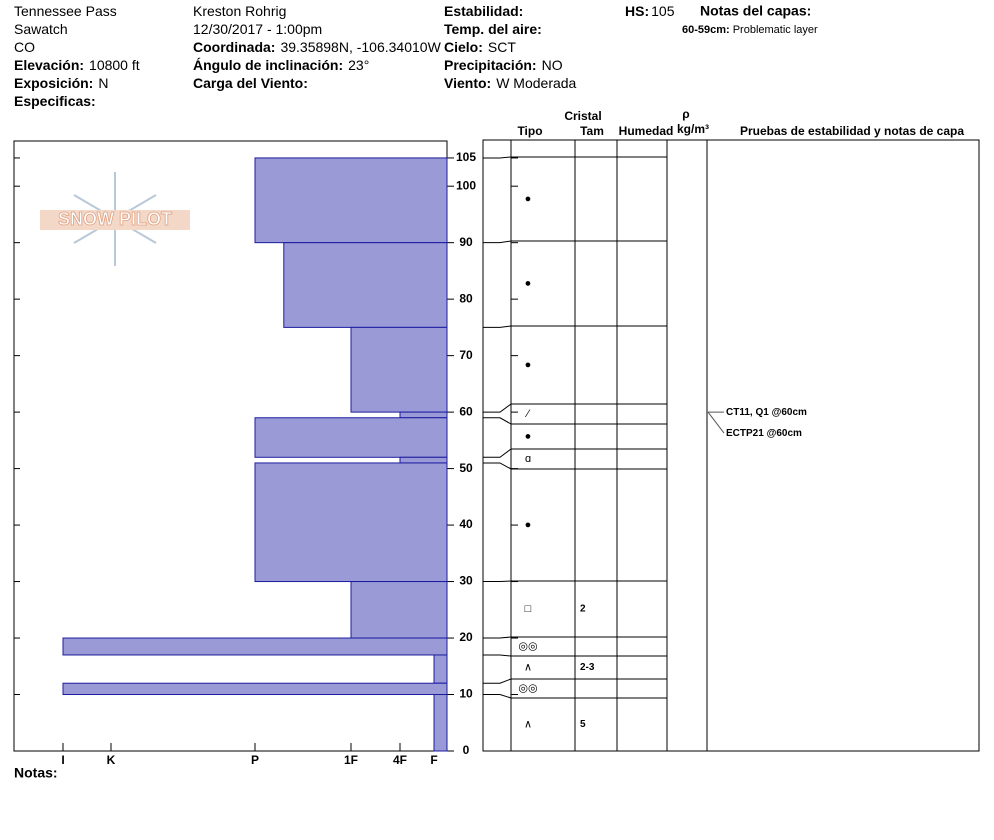 This screenshot has height=840, width=994. I want to click on table-header: Cristal, so click(582, 116).